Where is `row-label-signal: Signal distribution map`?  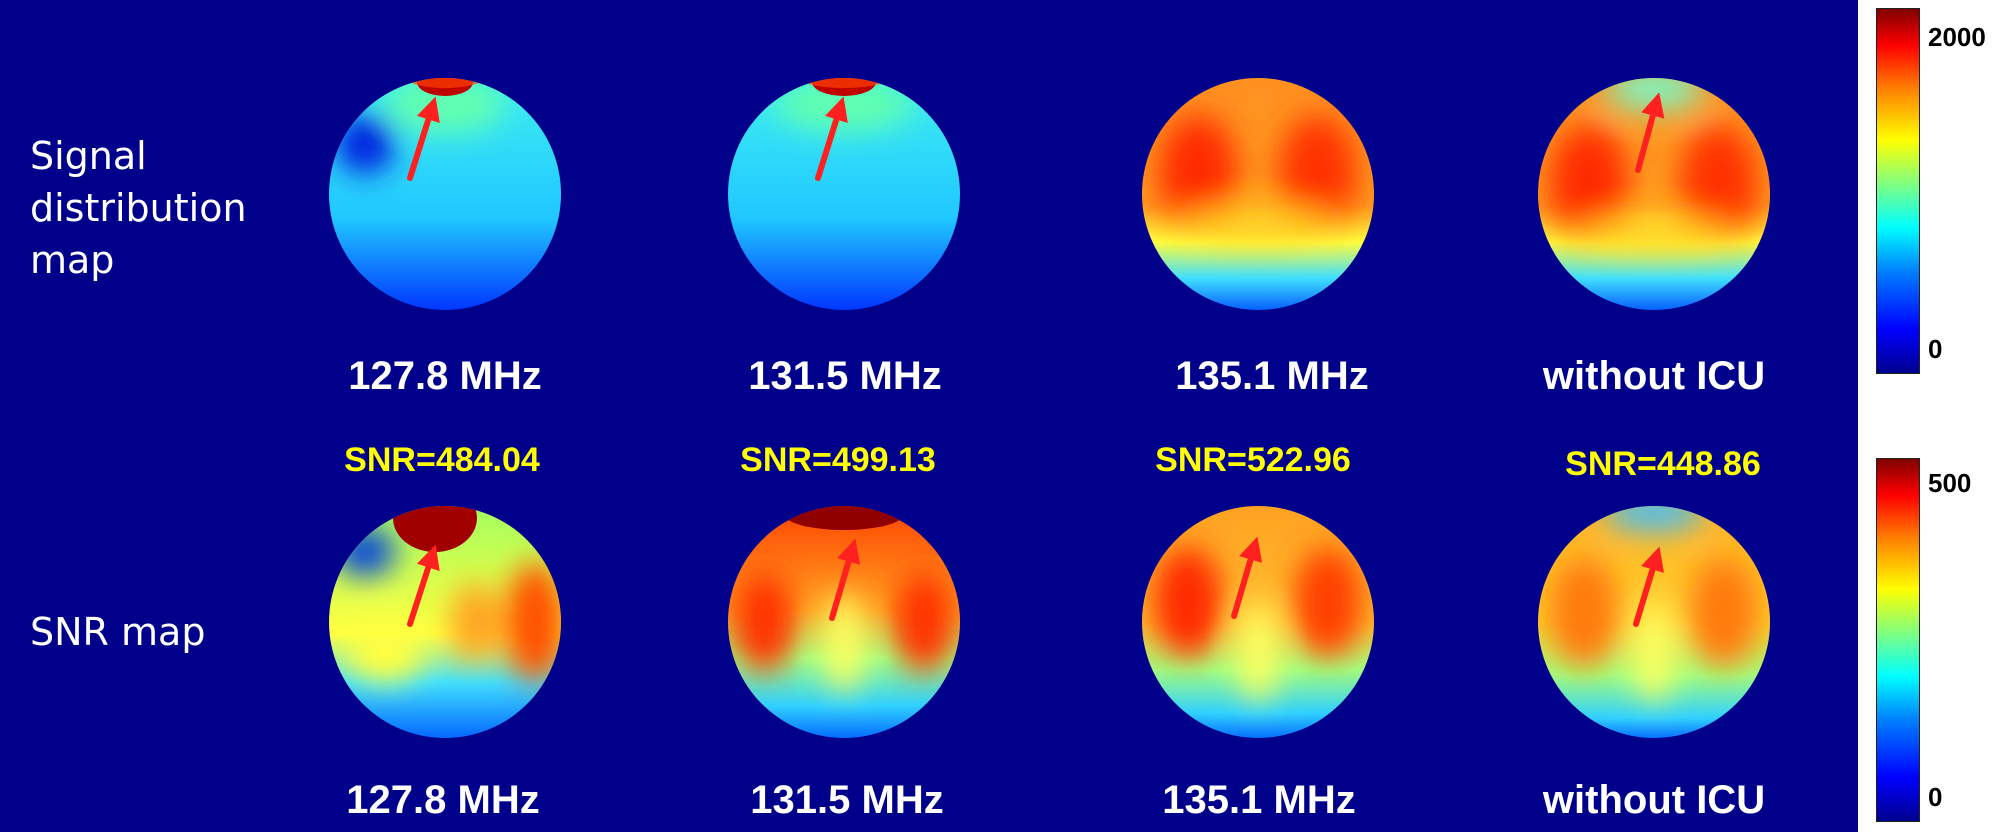 row-label-signal: Signal distribution map is located at coordinates (138, 208).